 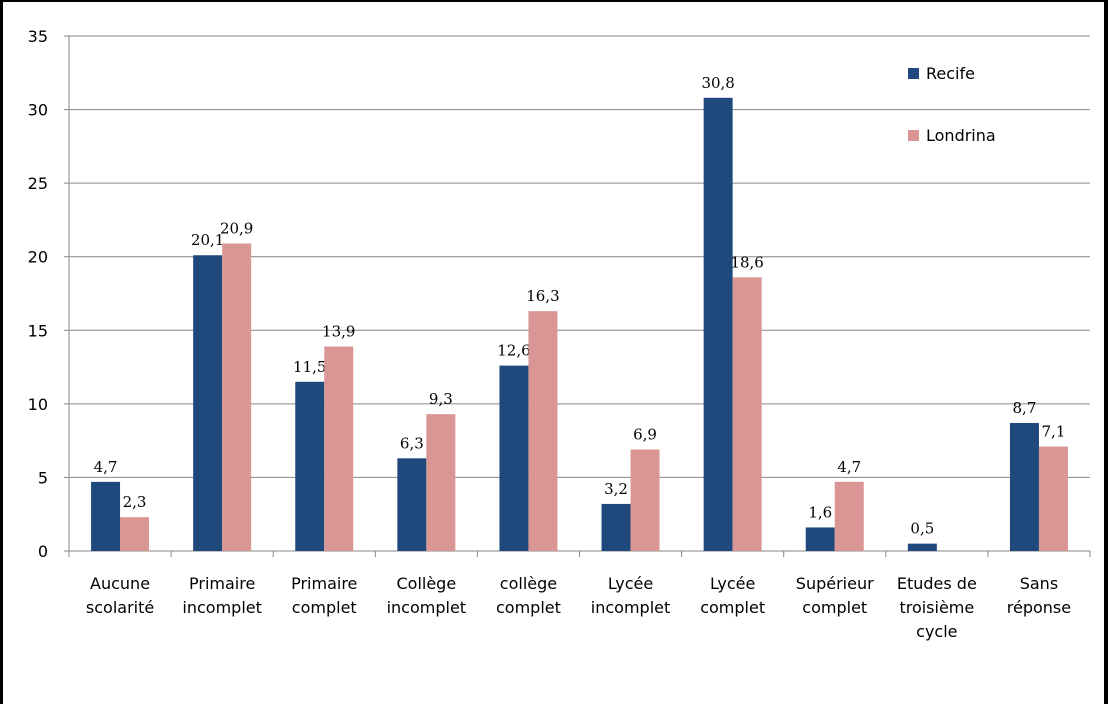 I want to click on data-label: 30,8, so click(x=717, y=83).